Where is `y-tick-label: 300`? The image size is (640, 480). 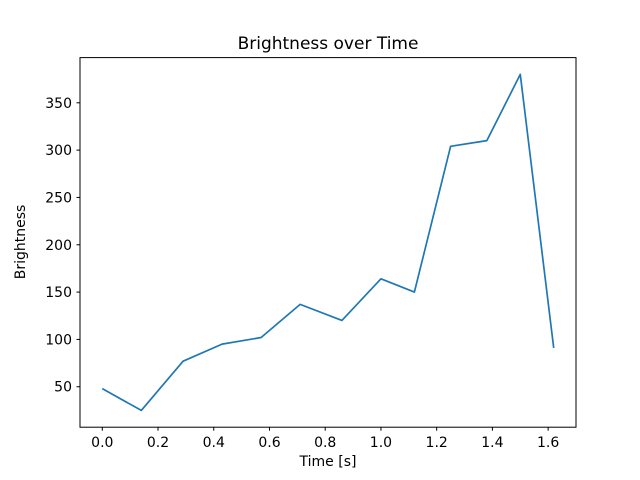
y-tick-label: 300 is located at coordinates (58, 151).